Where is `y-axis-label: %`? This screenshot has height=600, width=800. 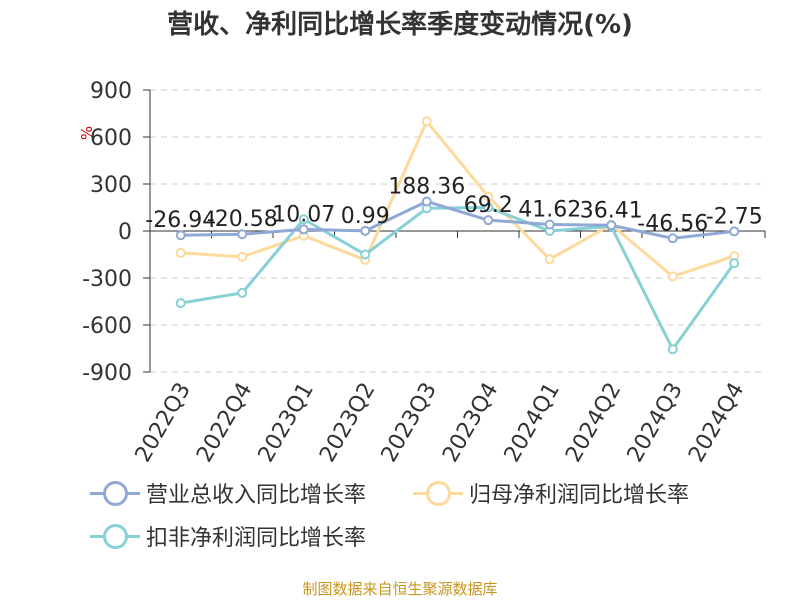
y-axis-label: % is located at coordinates (87, 133).